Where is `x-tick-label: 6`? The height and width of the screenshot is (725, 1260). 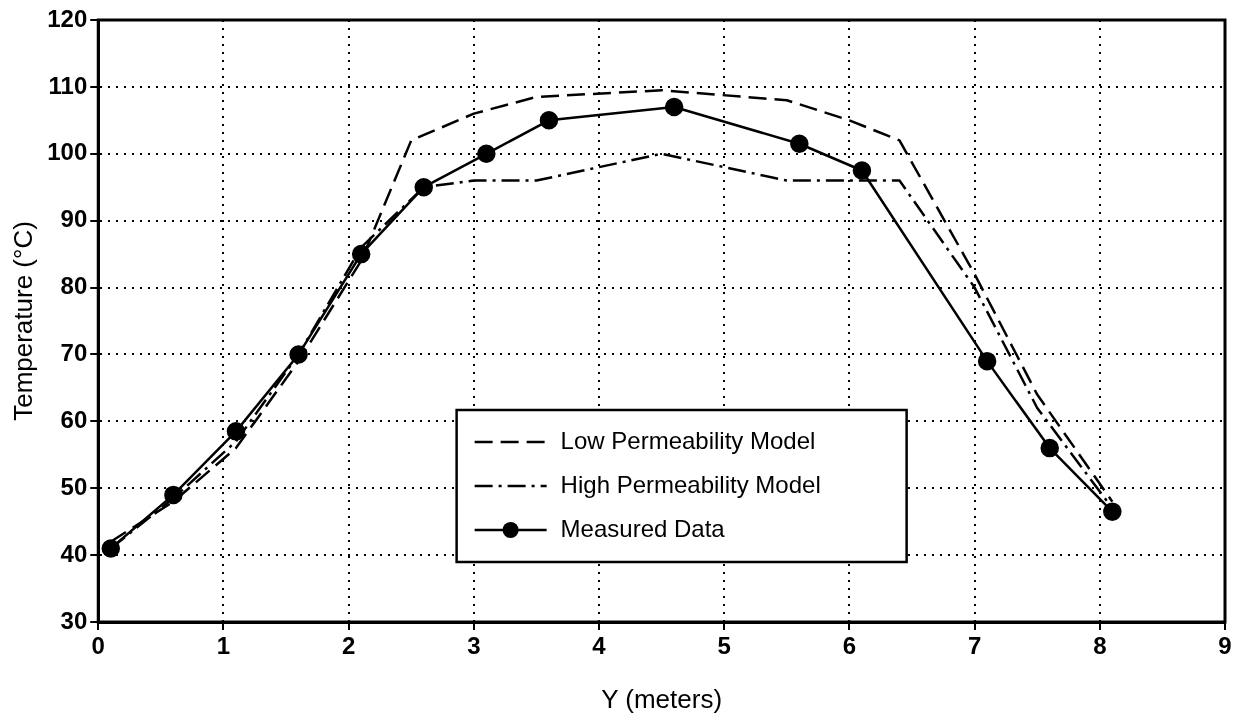
x-tick-label: 6 is located at coordinates (849, 646).